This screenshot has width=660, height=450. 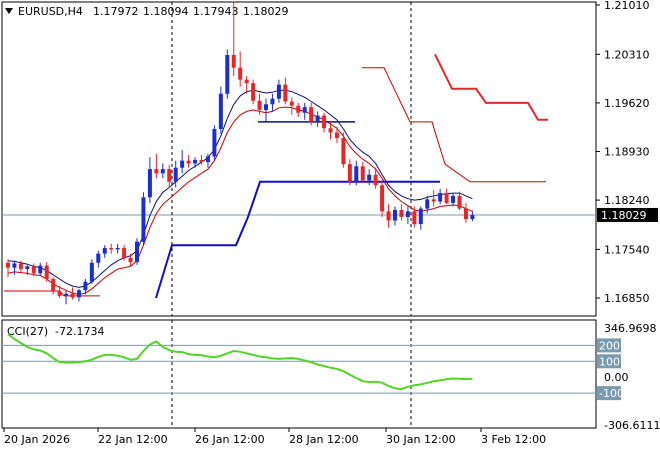 I want to click on price-tick-label: 1.16850, so click(x=627, y=298).